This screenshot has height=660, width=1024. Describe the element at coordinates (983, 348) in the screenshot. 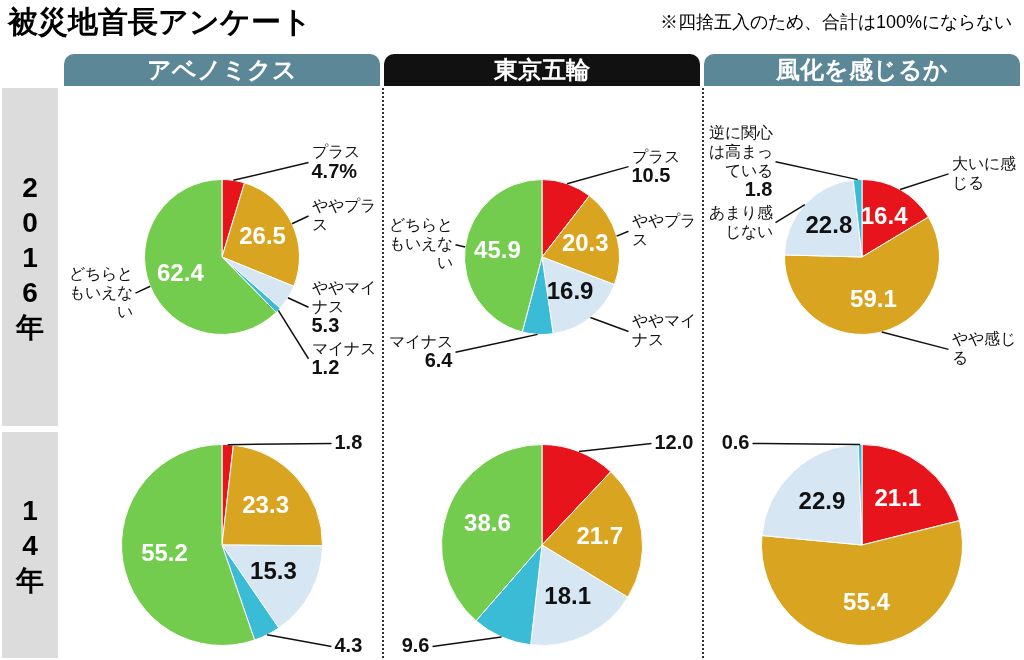

I see `slice-label: やや感じる` at that location.